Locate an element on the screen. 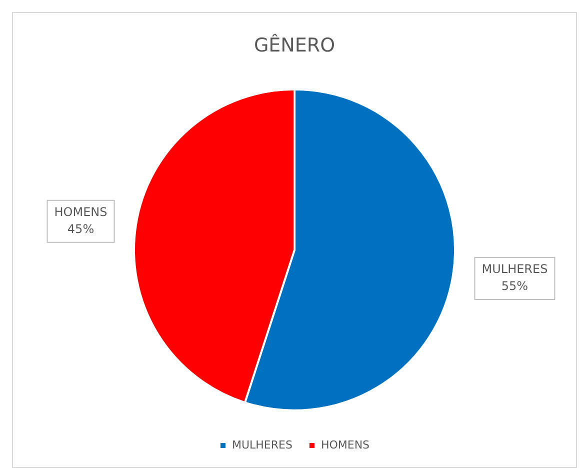  data-label: 45% is located at coordinates (80, 229).